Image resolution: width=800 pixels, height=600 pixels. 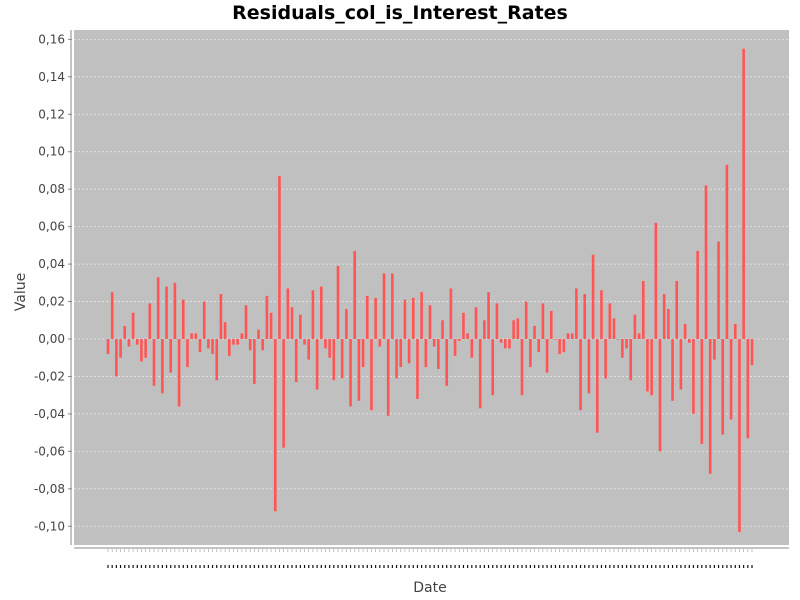 I want to click on y-tick-label: -0,08, so click(x=49, y=489).